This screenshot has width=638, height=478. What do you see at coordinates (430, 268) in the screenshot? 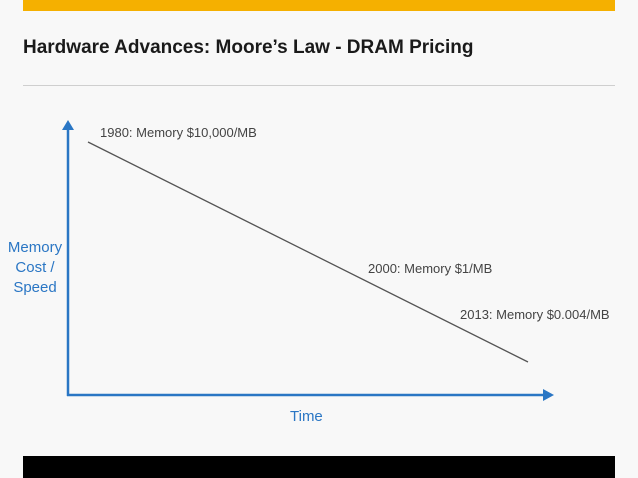
I see `annotation-2000: 2000: Memory $1/MB` at bounding box center [430, 268].